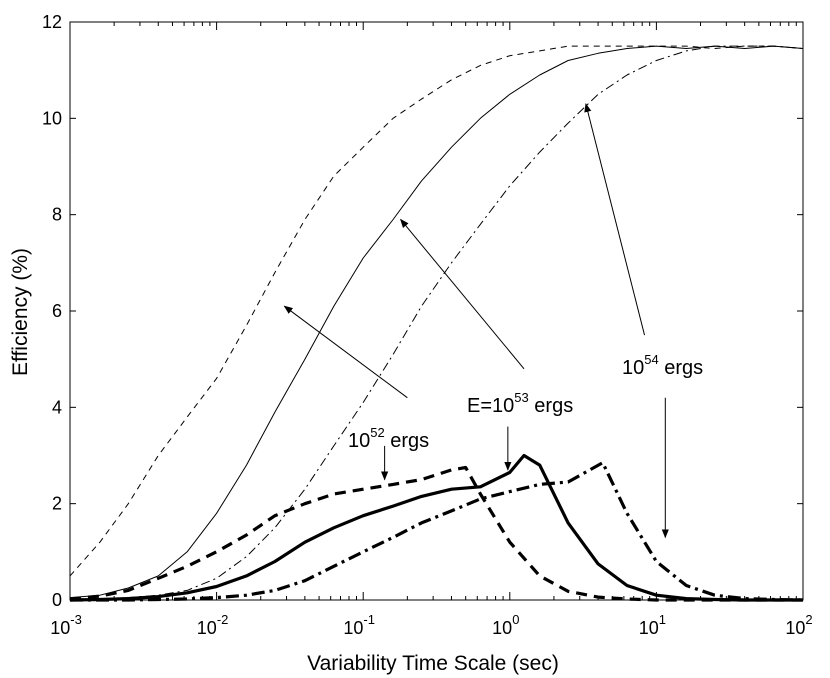 The image size is (830, 678). Describe the element at coordinates (798, 625) in the screenshot. I see `x-tick-label: 10²` at that location.